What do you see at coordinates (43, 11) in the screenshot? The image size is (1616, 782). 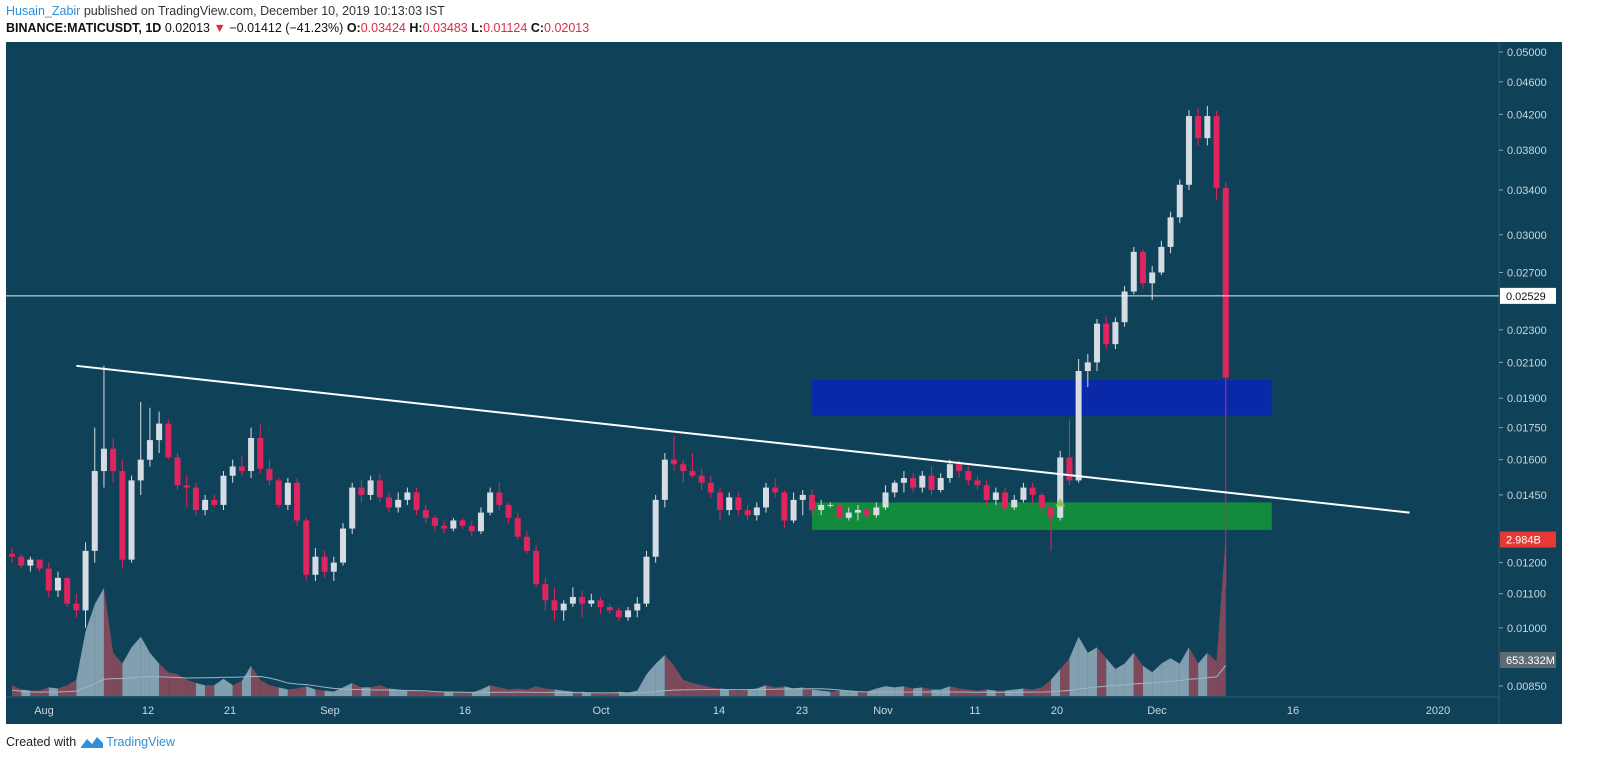 I see `author-link: Husain_Zabir` at bounding box center [43, 11].